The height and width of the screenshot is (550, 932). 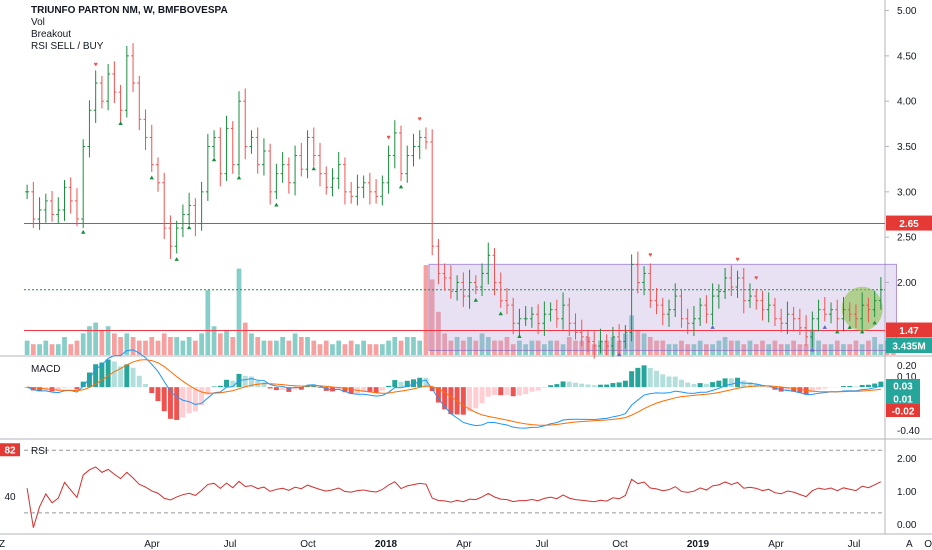 I want to click on study-rsi-signal: RSI SELL / BUY, so click(x=67, y=46).